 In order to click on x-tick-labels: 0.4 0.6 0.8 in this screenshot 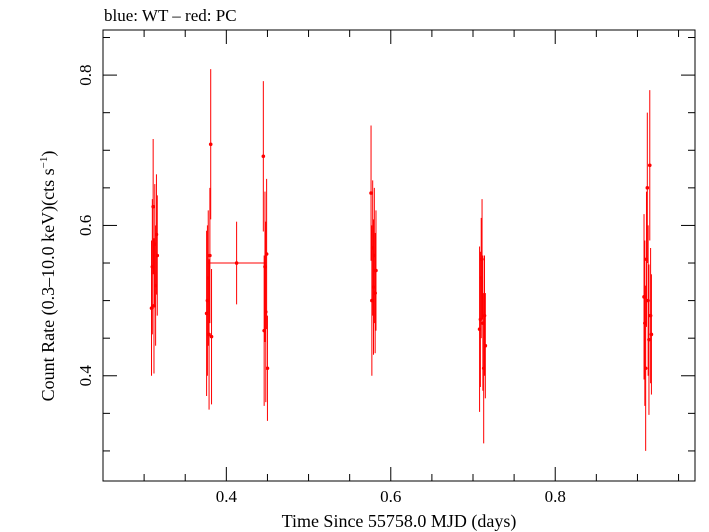, I will do `click(391, 496)`.